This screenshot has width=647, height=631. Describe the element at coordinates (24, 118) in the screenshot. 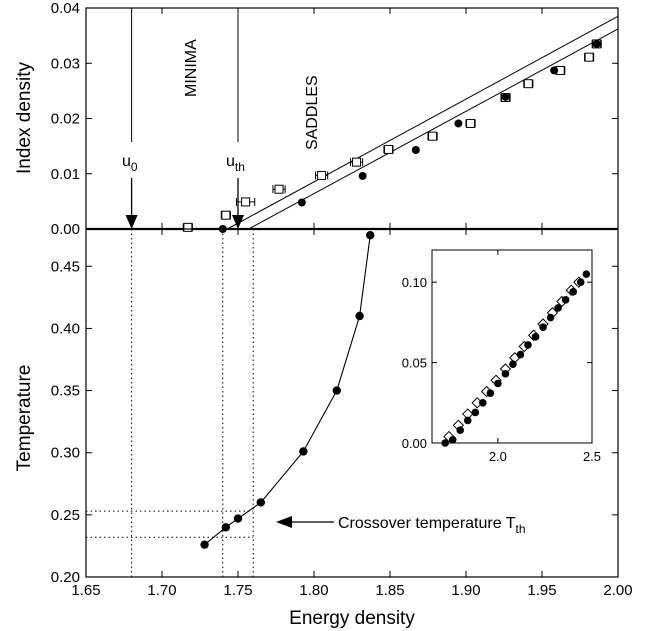

I see `top-y-axis-label: Index density` at that location.